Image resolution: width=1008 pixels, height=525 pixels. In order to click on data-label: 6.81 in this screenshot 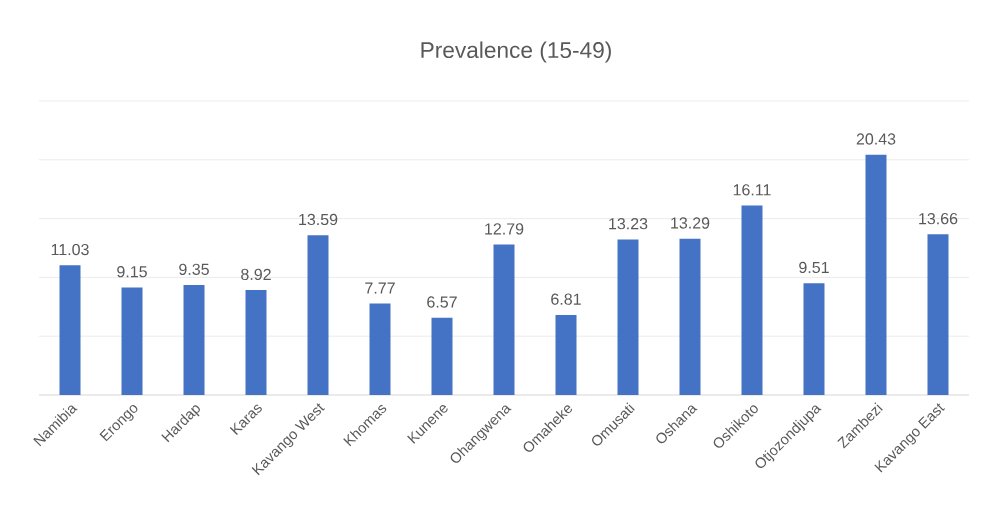, I will do `click(566, 299)`.